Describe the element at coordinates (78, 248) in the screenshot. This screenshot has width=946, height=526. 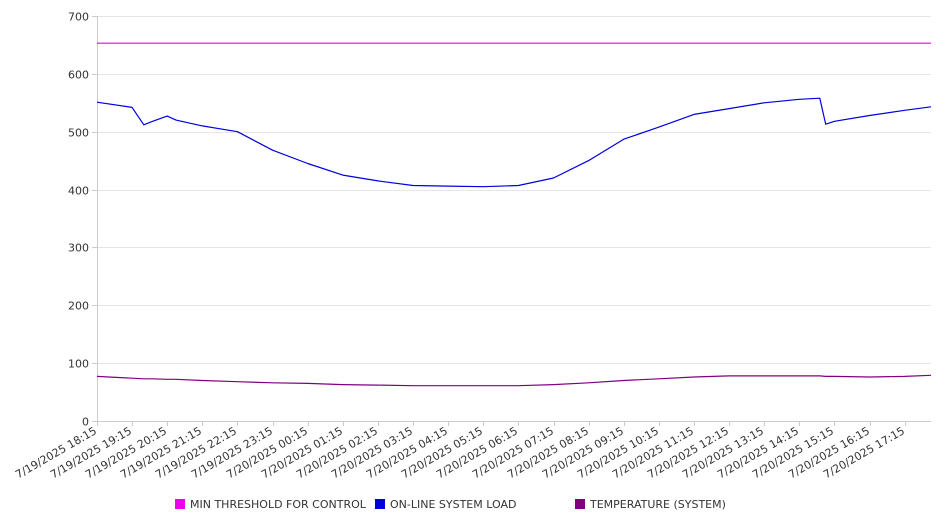
I see `y-tick-label: 300` at that location.